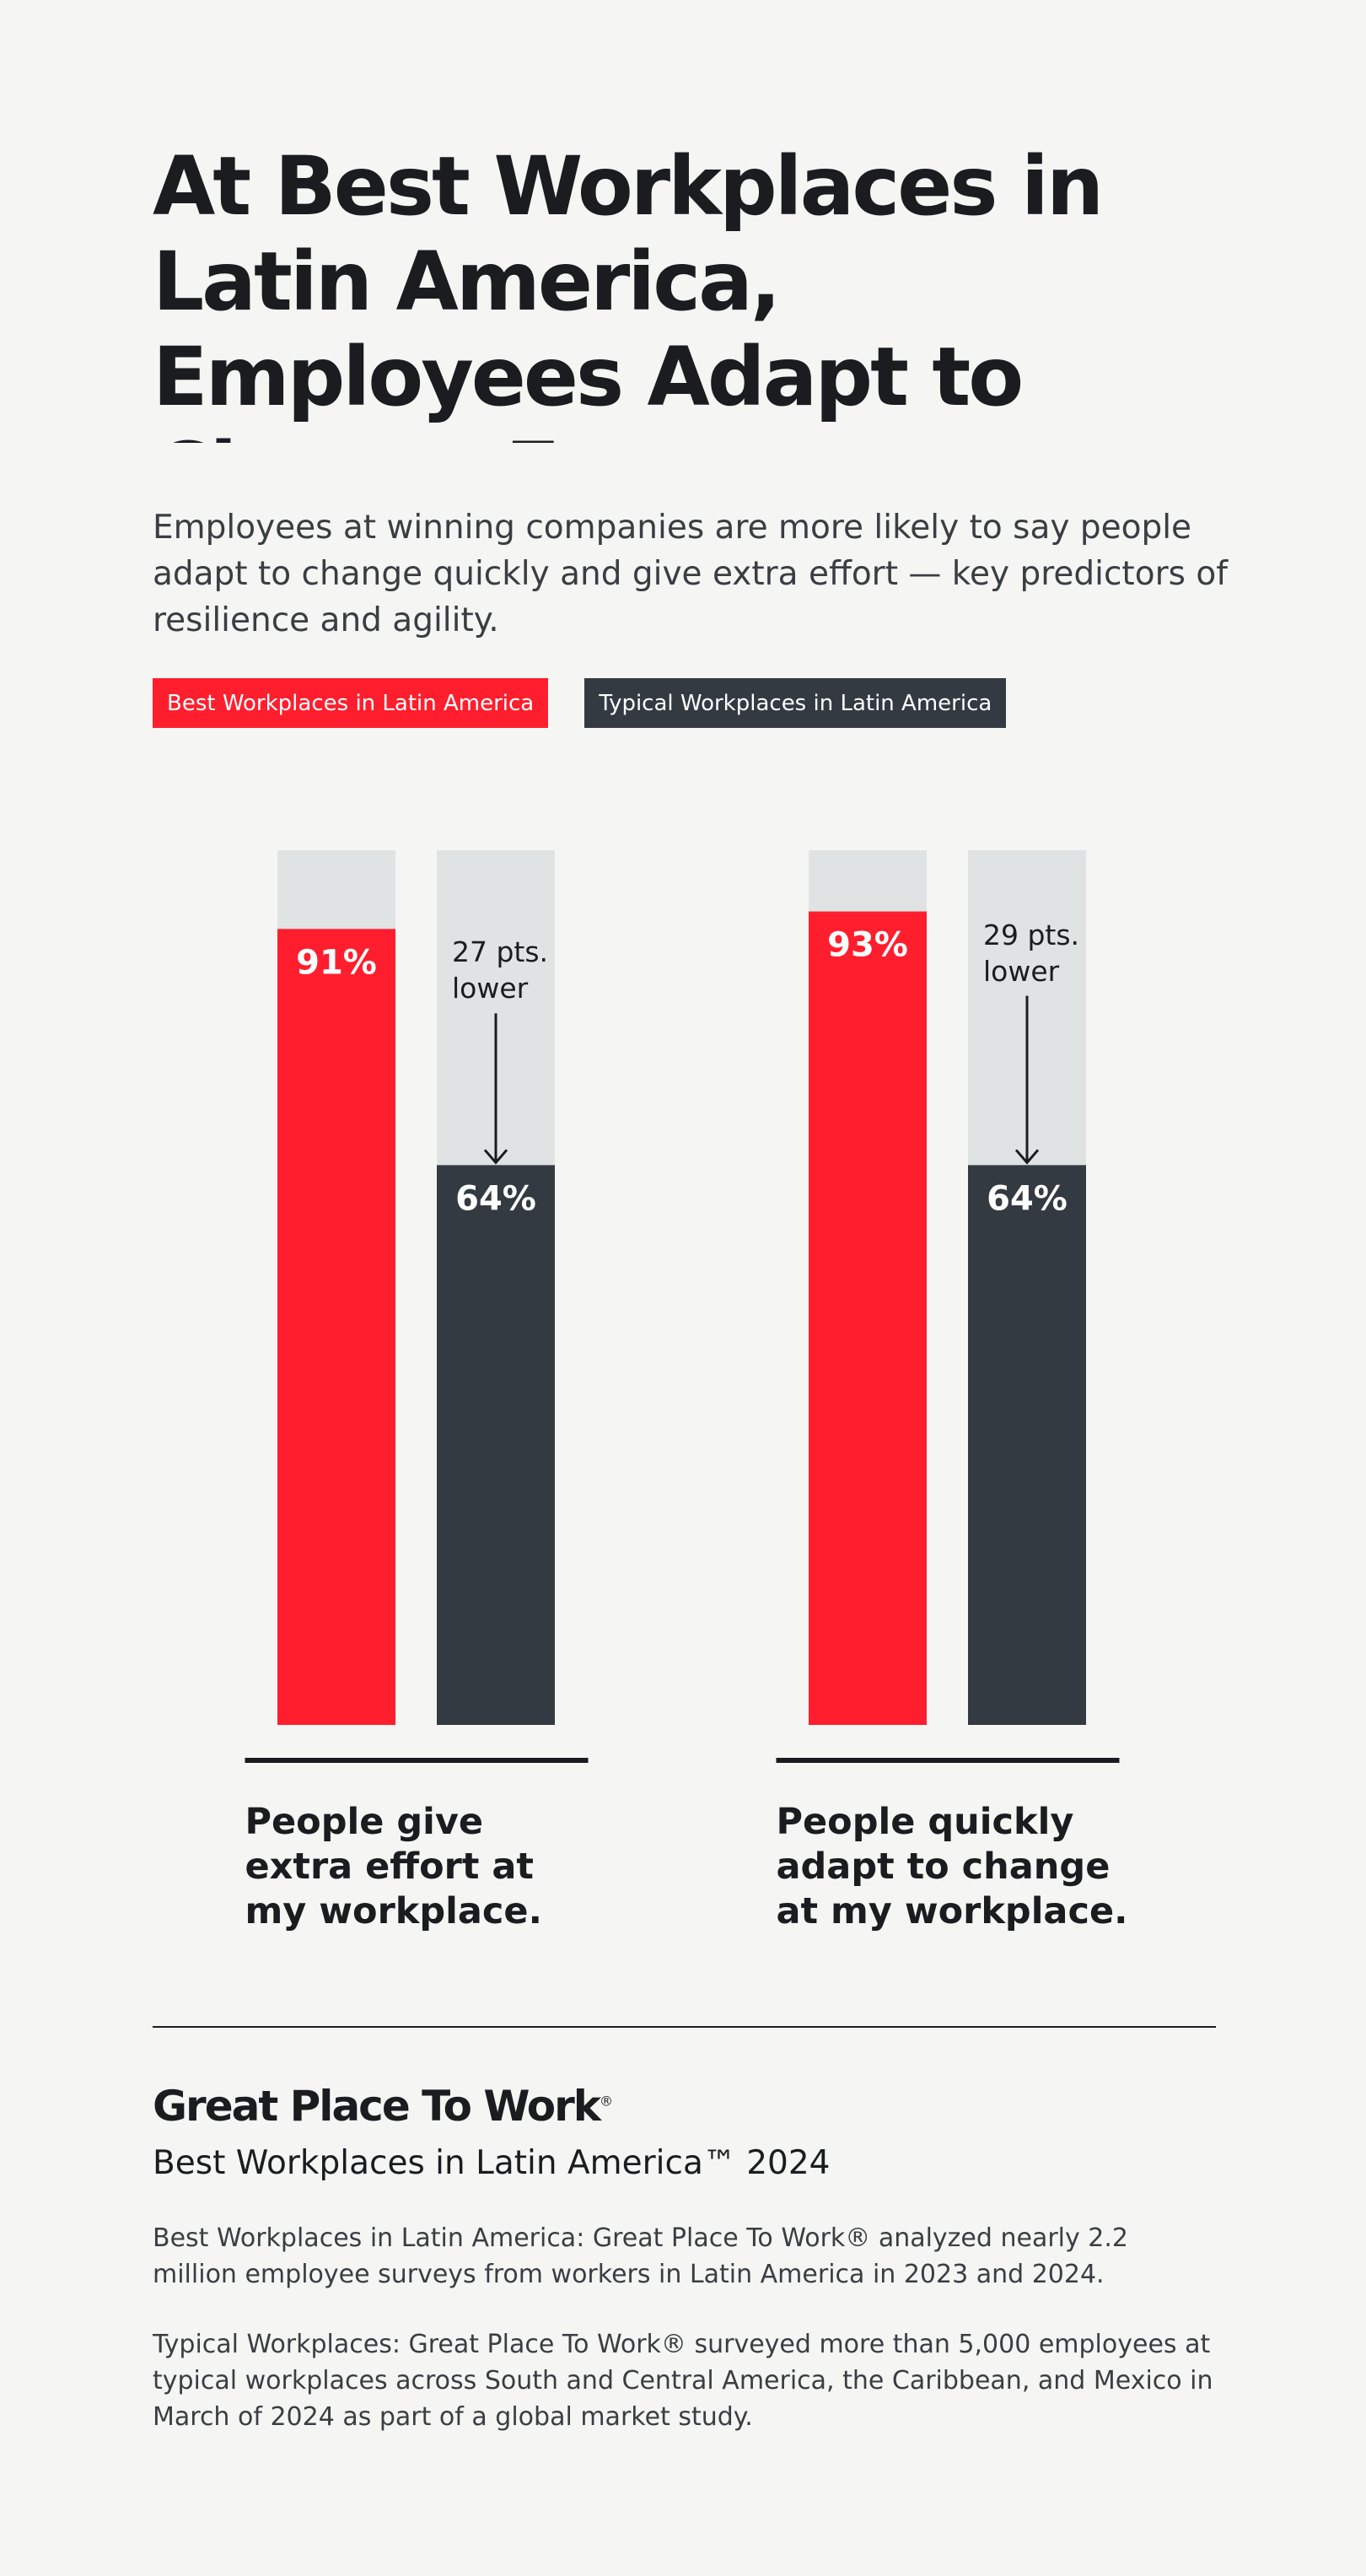  I want to click on brand-box: Great Place To Work®, so click(533, 2106).